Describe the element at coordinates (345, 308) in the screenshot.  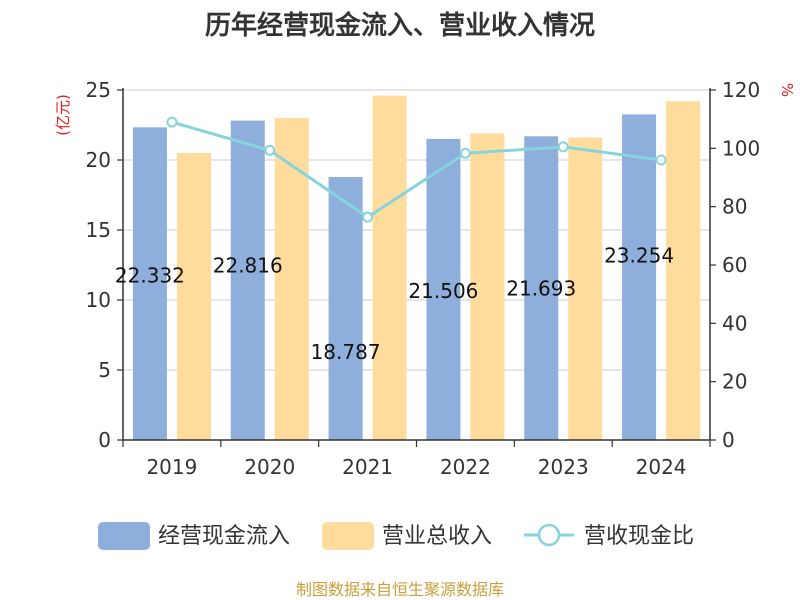
I see `bar-cash-inflow-2021` at that location.